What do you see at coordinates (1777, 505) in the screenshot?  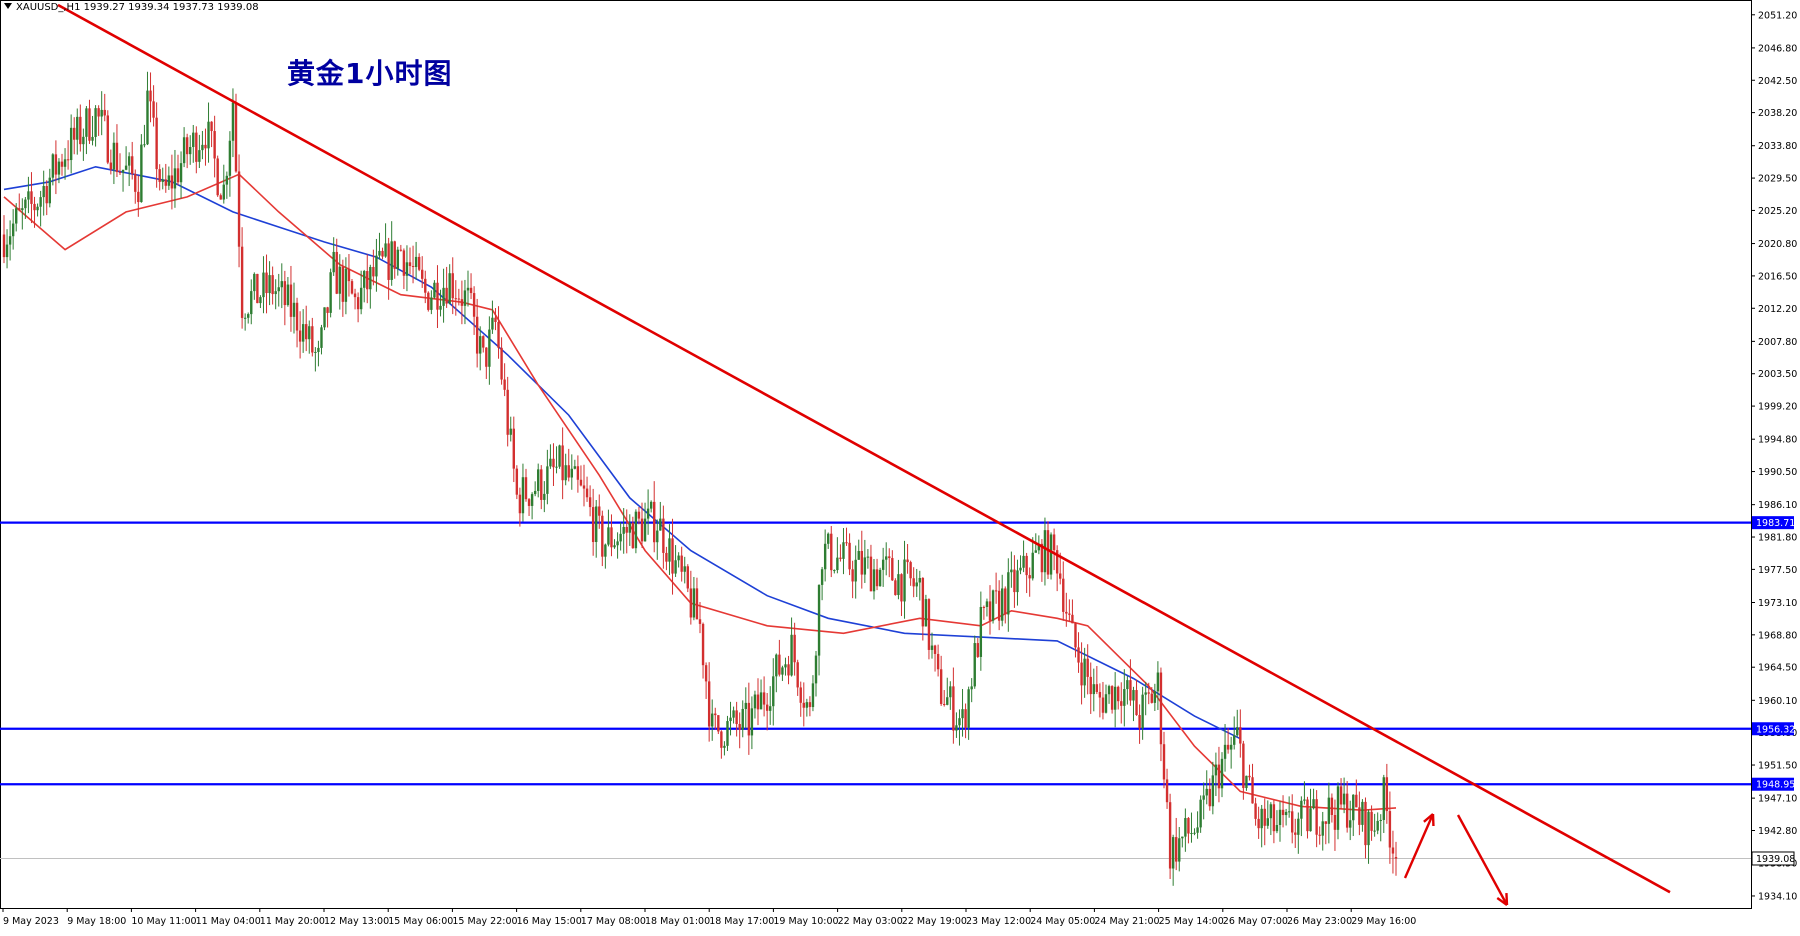 I see `y-tick-label: 1986.10` at bounding box center [1777, 505].